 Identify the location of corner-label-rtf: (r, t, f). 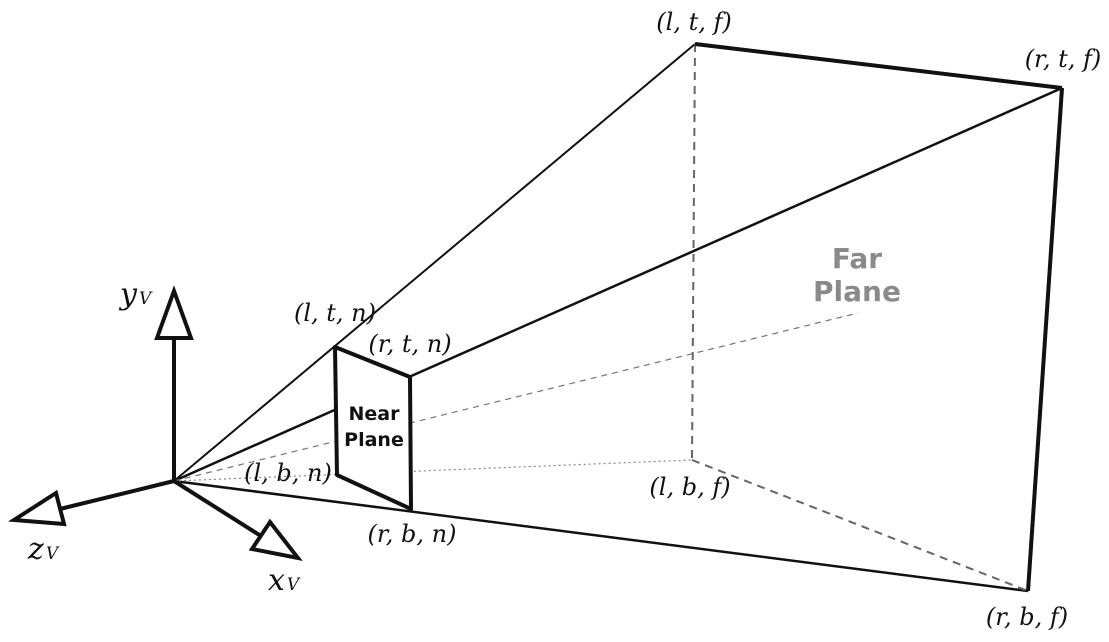
(1063, 59).